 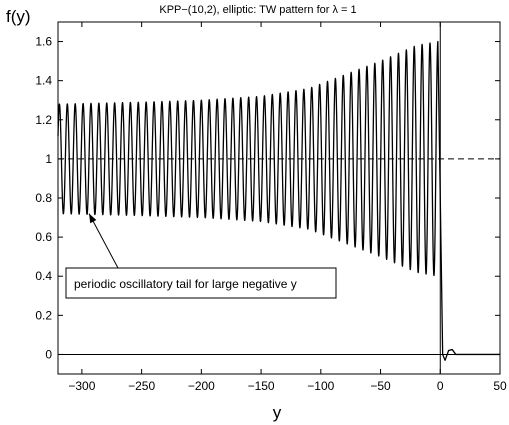 I want to click on y-tick-label: 0, so click(x=48, y=354).